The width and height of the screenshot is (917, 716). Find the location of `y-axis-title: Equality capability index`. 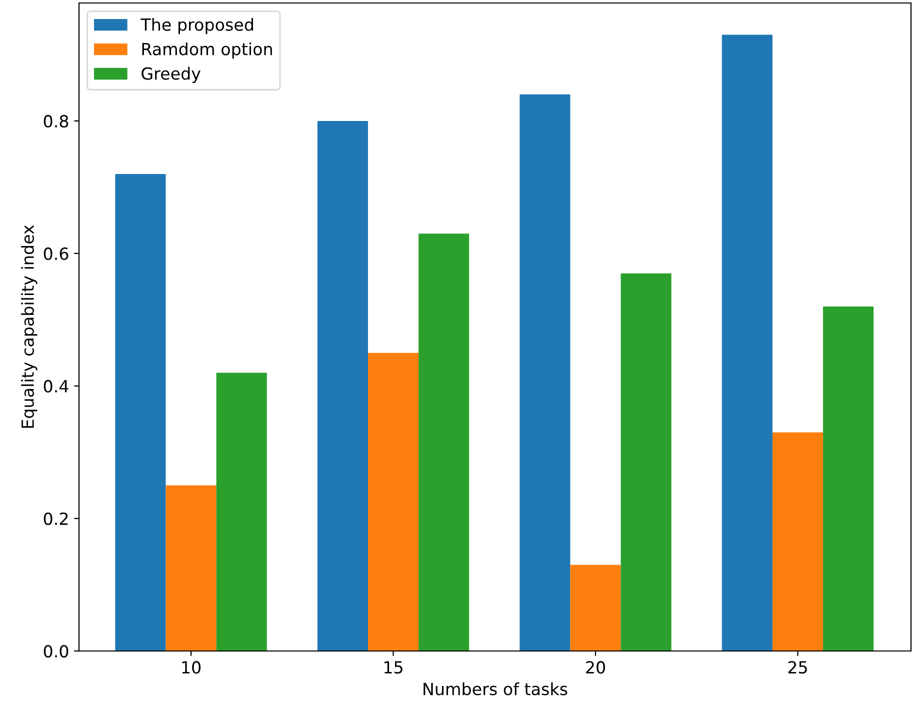

y-axis-title: Equality capability index is located at coordinates (29, 326).